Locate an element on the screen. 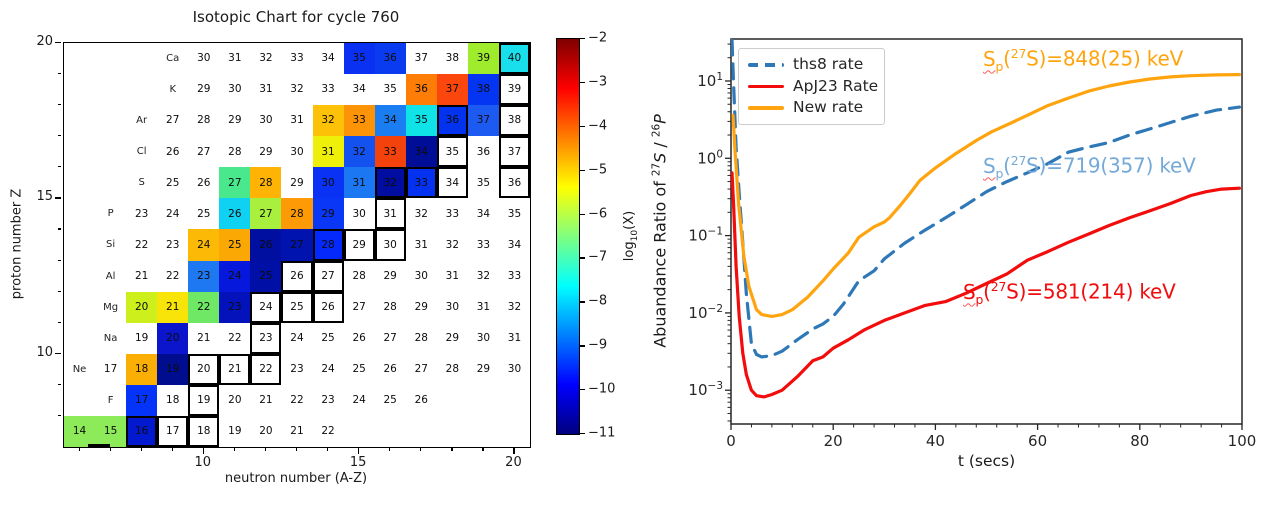 Image resolution: width=1267 pixels, height=508 pixels. isotope-cell: 14 is located at coordinates (80, 431).